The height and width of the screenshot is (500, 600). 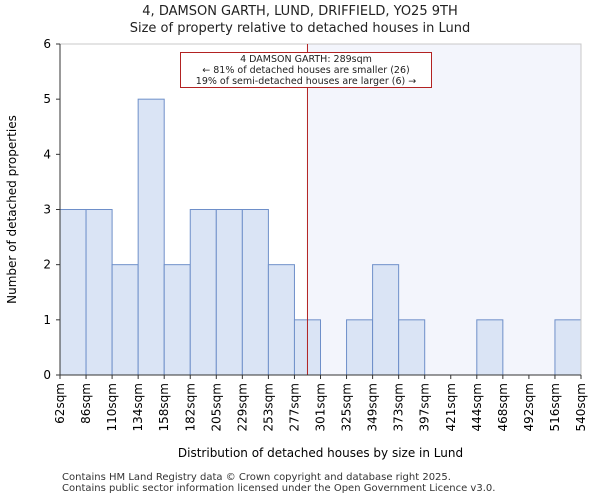 What do you see at coordinates (47, 210) in the screenshot?
I see `y-tick-label: 3` at bounding box center [47, 210].